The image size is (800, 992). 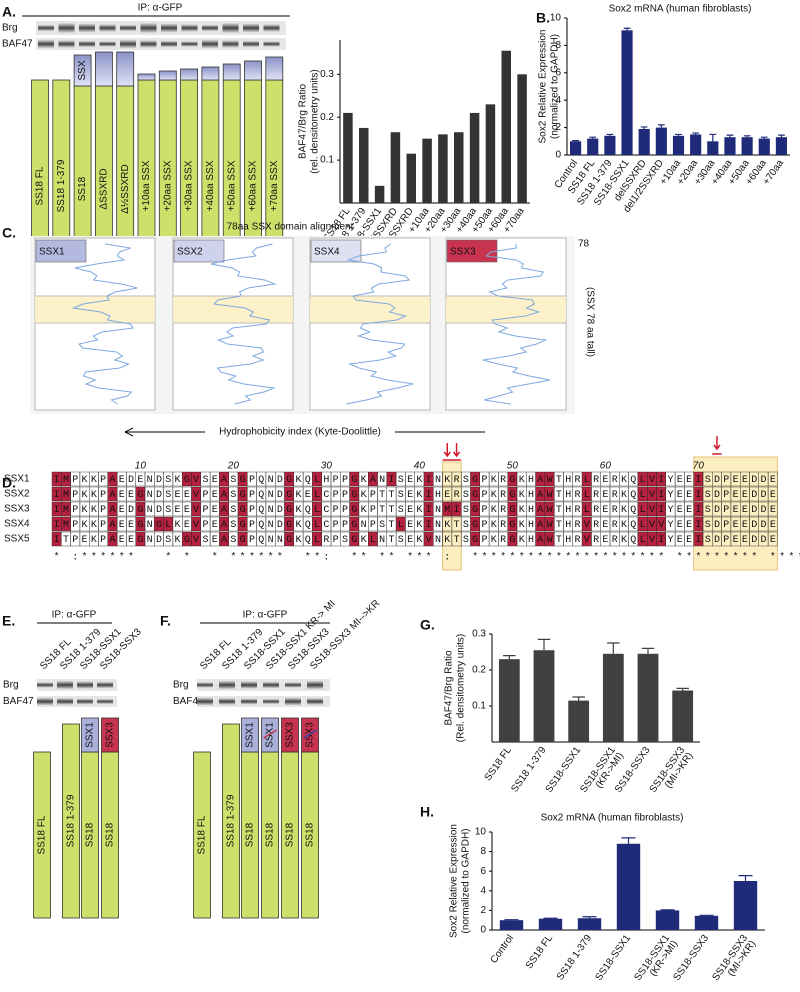 I want to click on plot-label: SSX4, so click(x=327, y=252).